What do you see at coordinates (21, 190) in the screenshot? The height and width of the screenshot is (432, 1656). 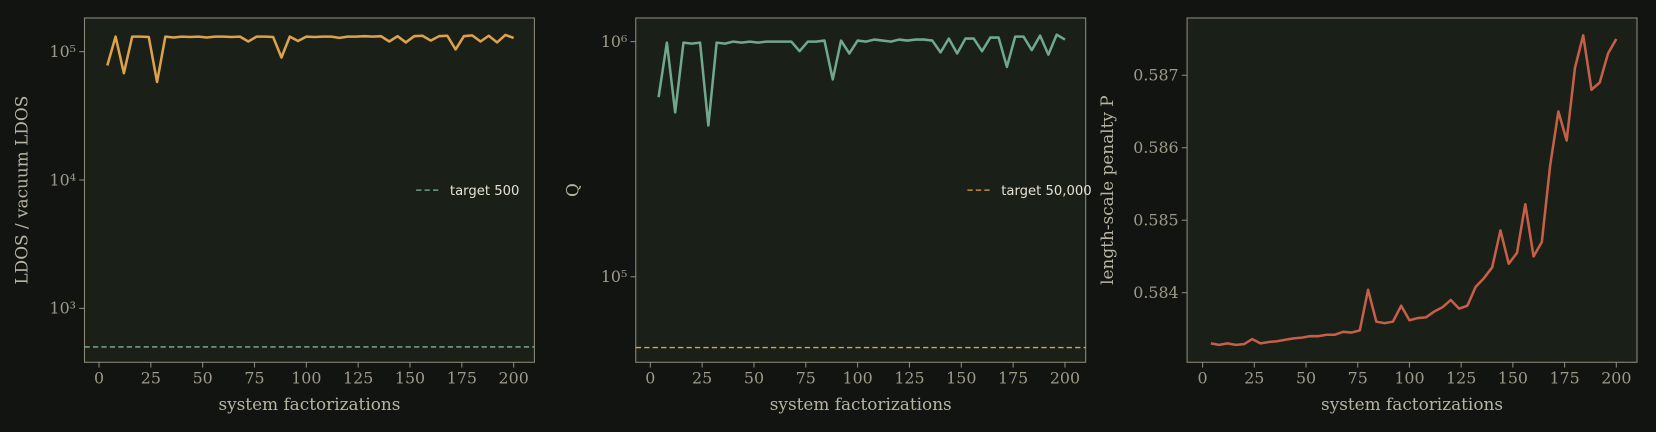 I see `y-axis-label: LDOS / vacuum LDOS` at bounding box center [21, 190].